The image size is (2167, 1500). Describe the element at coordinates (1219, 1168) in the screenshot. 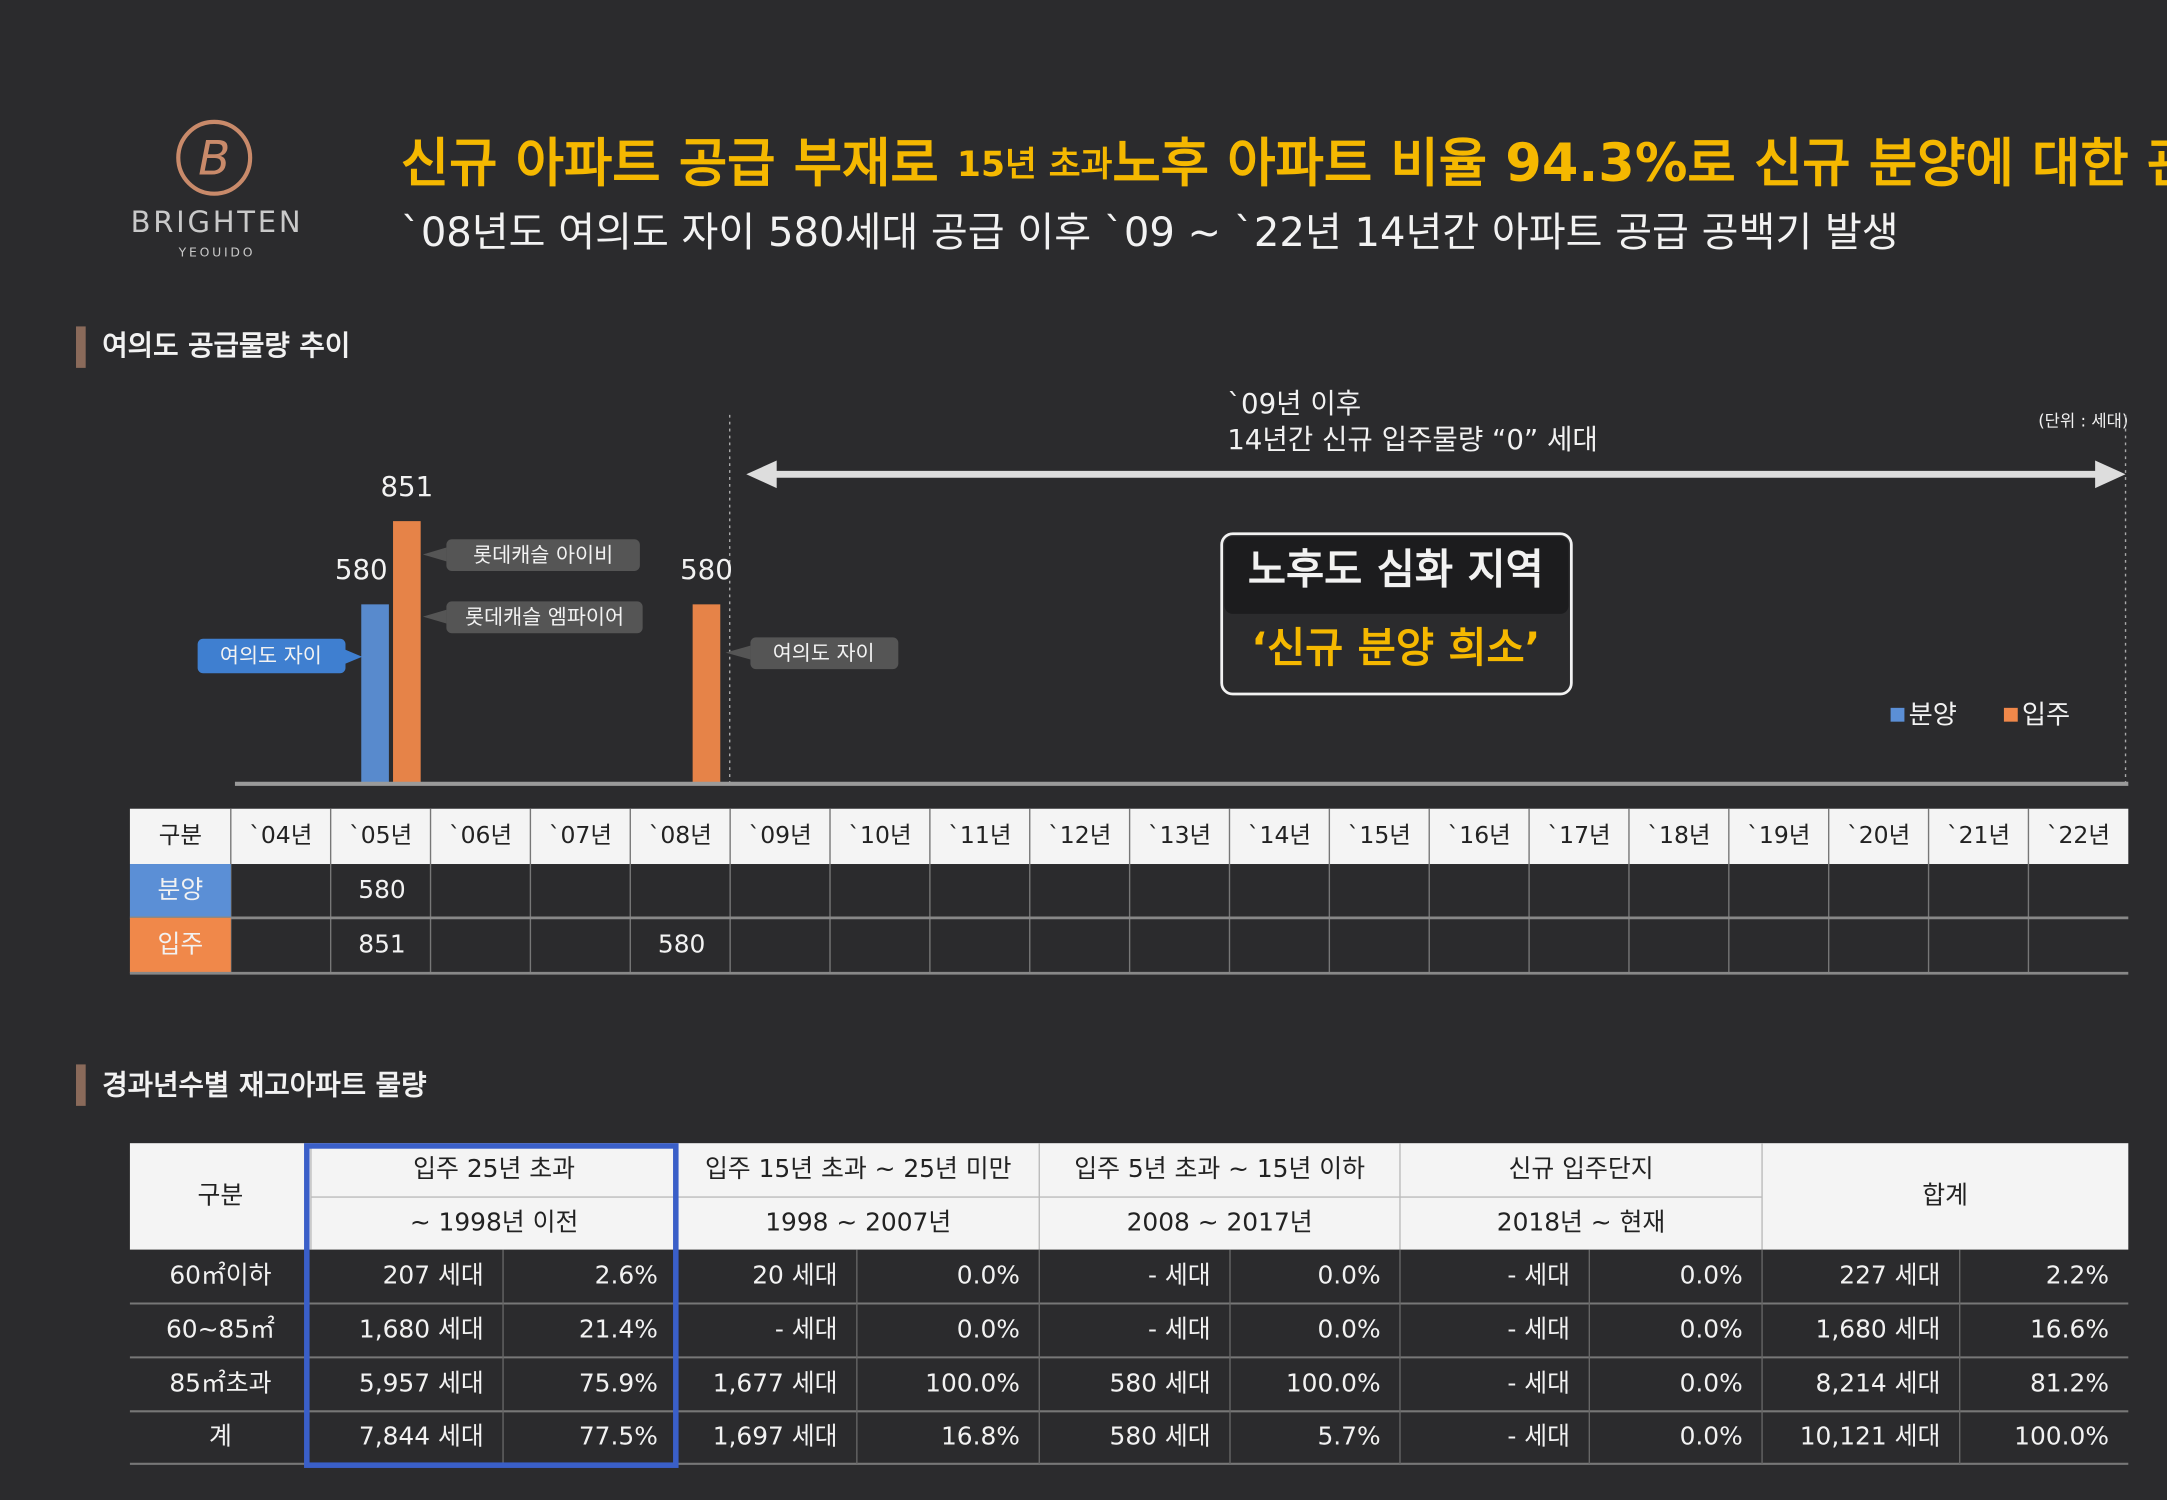

I see `group-header: 입주 5년 초과 ~ 15년 이하` at that location.